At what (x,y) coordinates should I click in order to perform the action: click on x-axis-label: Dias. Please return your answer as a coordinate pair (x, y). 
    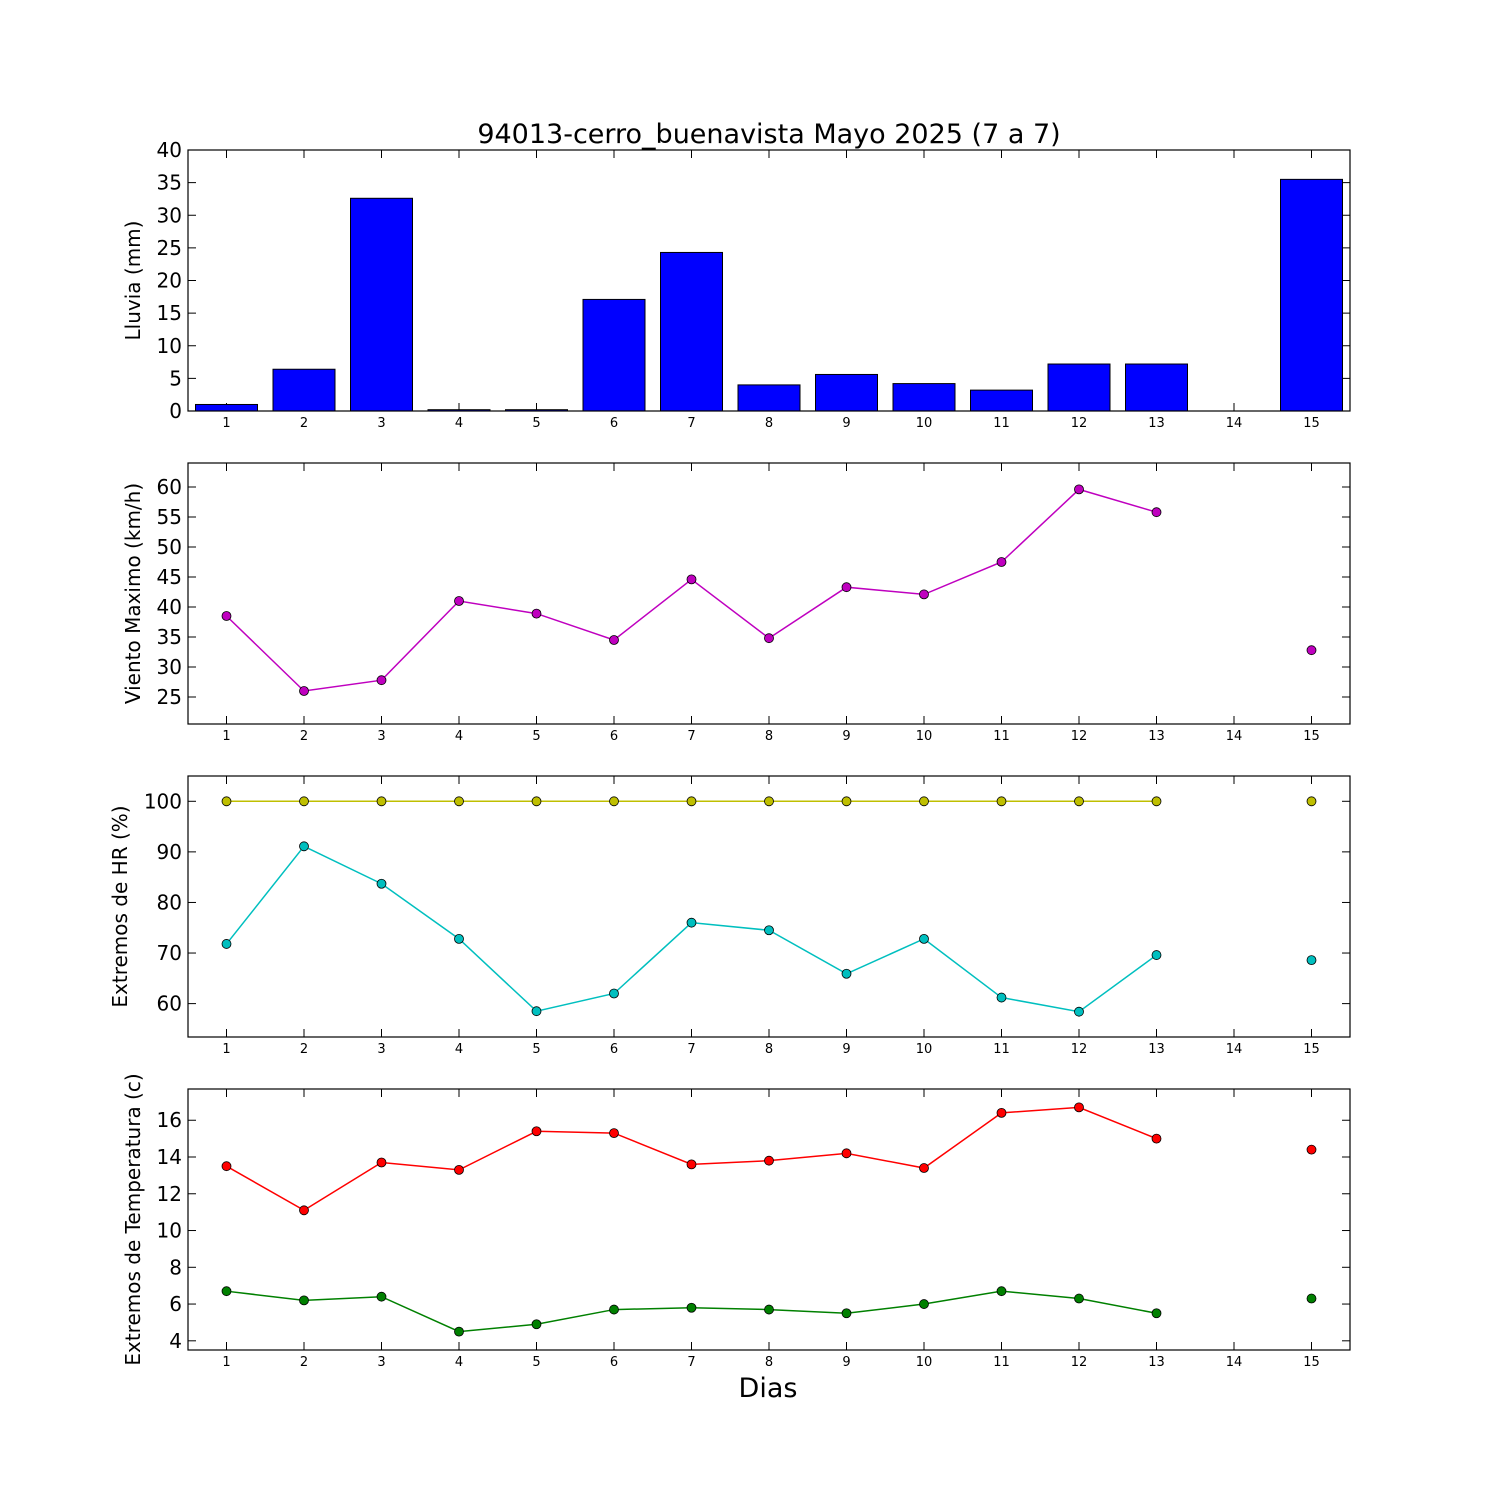
    Looking at the image, I should click on (768, 1388).